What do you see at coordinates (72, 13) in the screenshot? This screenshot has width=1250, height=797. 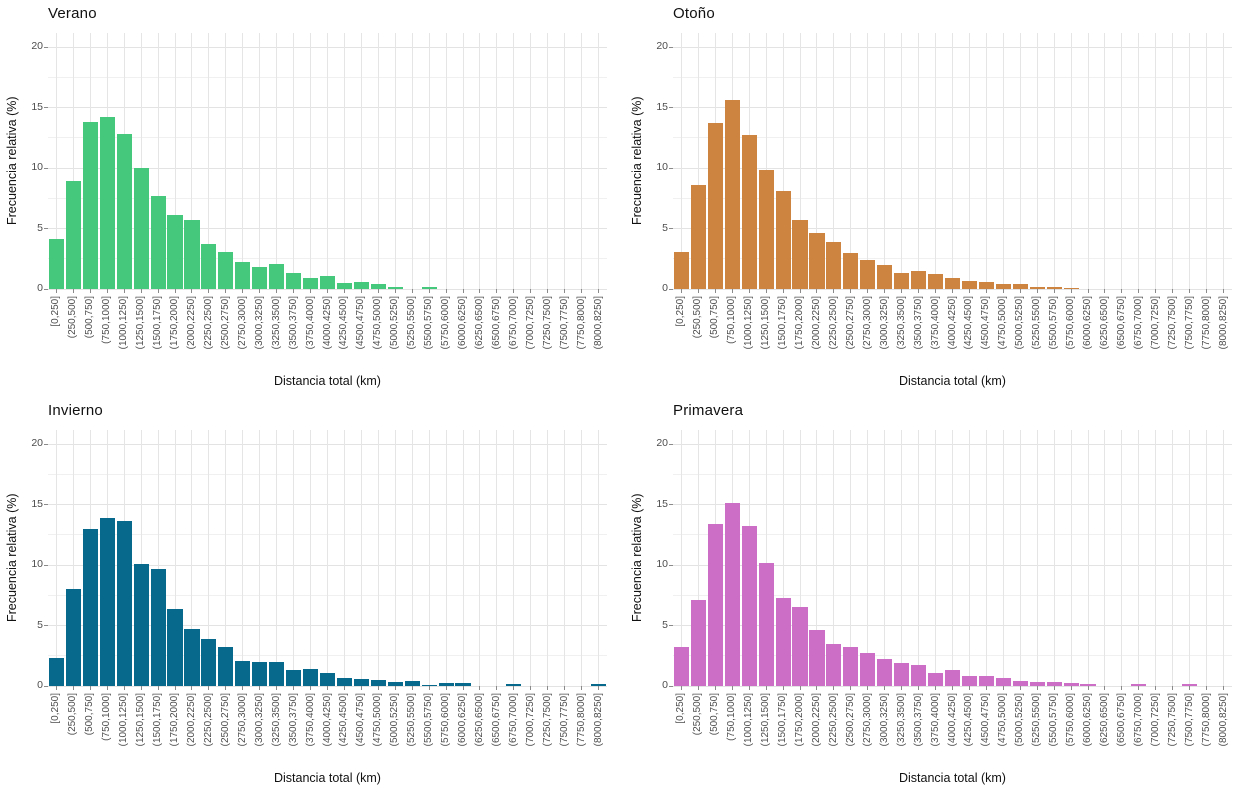 I see `facet-title-verano: Verano` at bounding box center [72, 13].